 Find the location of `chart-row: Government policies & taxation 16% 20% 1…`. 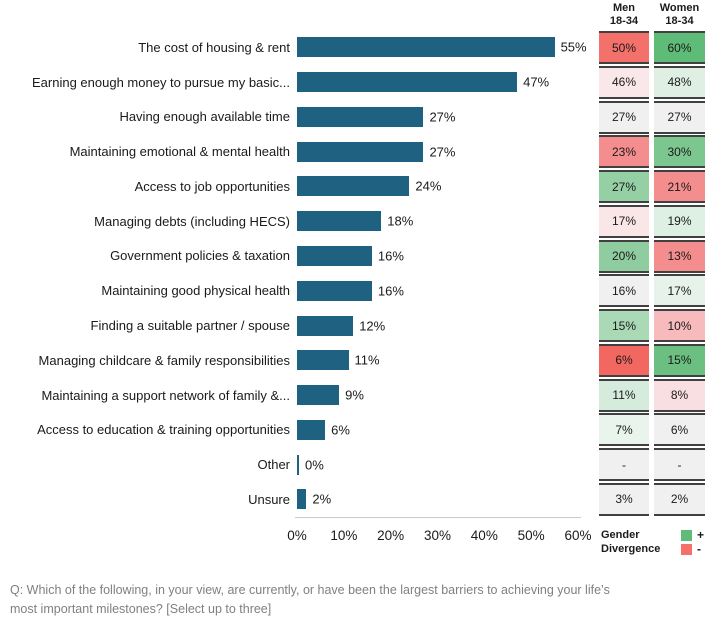

chart-row: Government policies & taxation 16% 20% 1… is located at coordinates (360, 256).